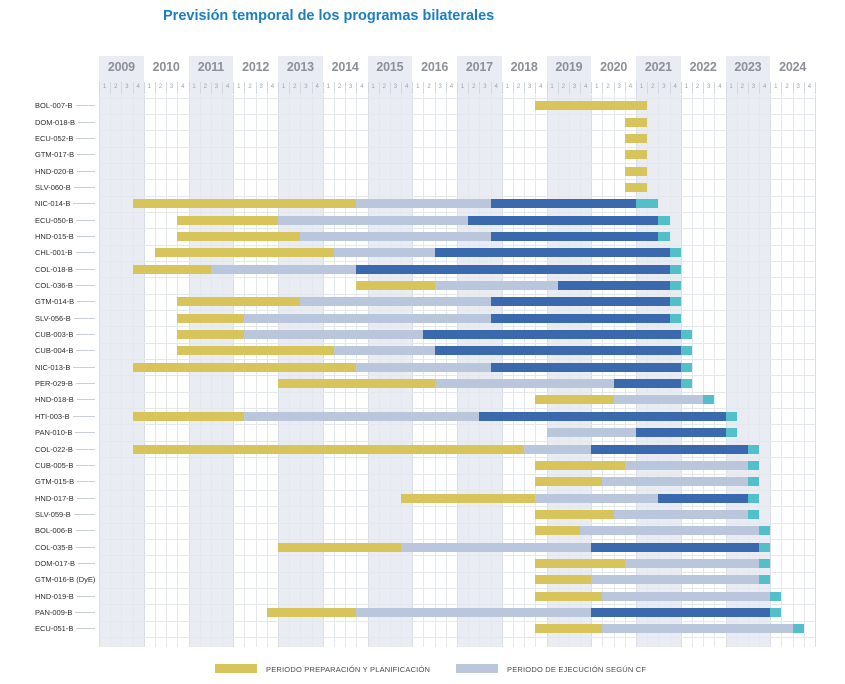  Describe the element at coordinates (53, 514) in the screenshot. I see `row-label: SLV-059-B` at that location.